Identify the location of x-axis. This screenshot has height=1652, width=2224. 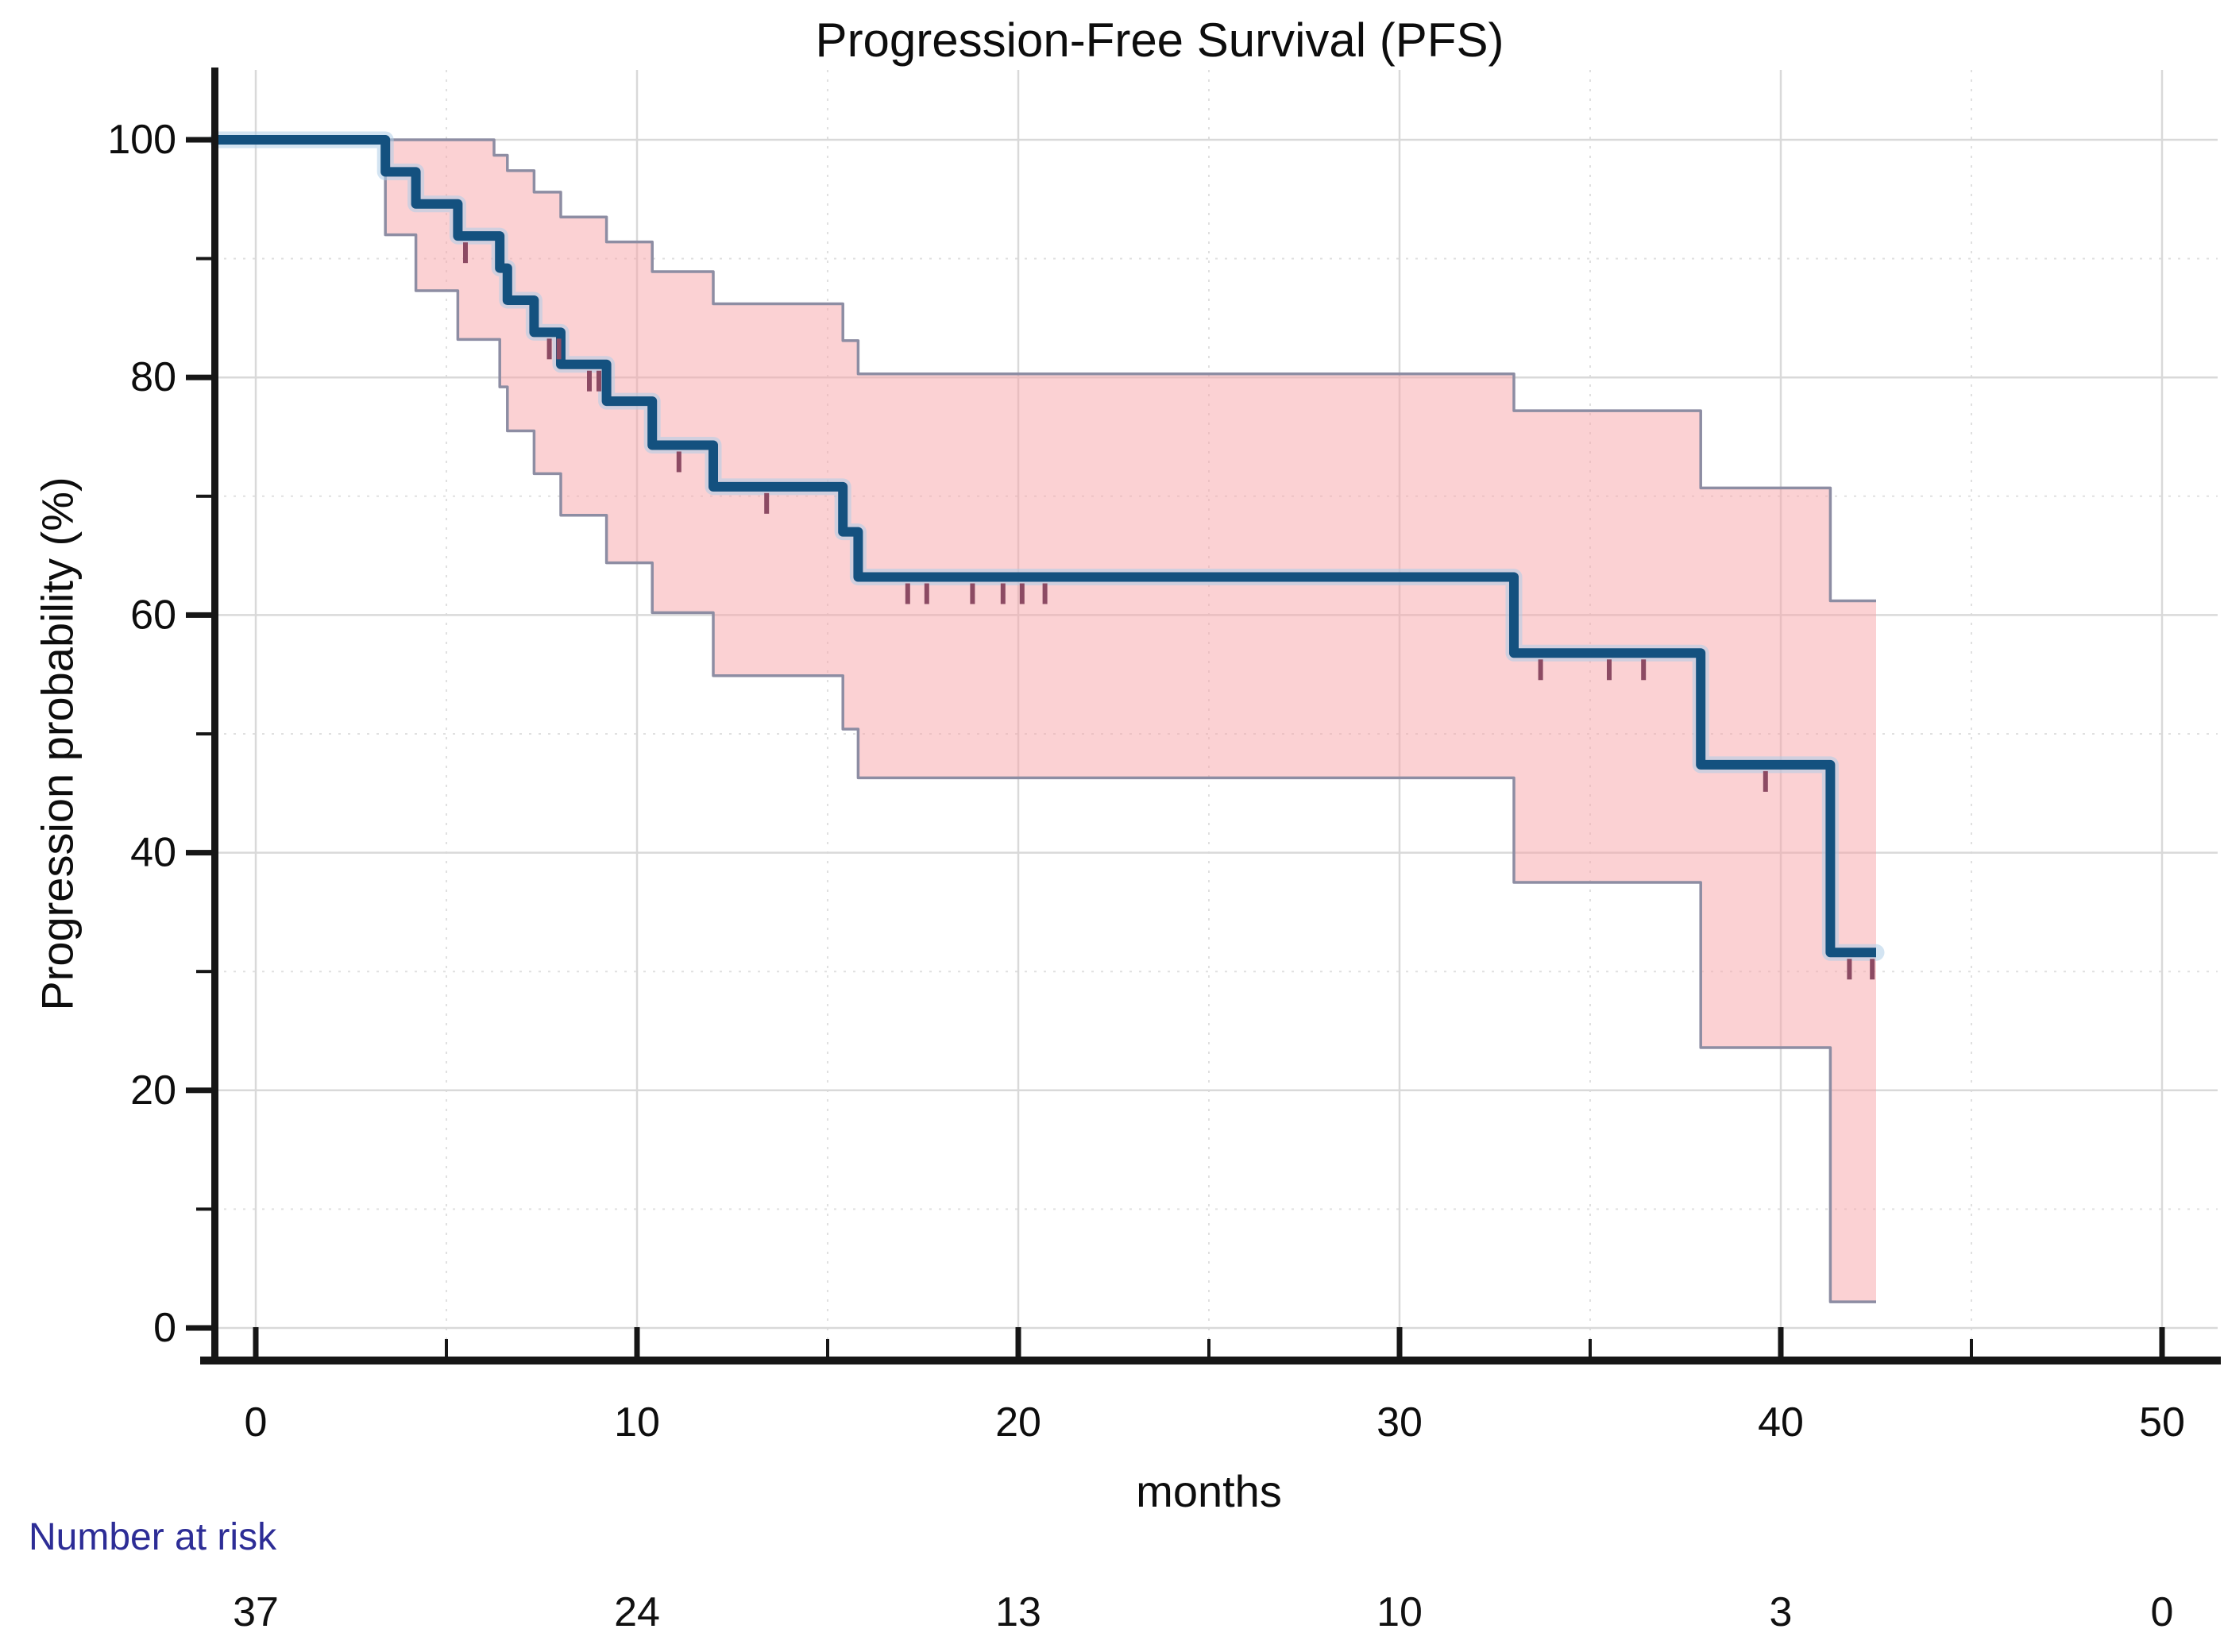
(1210, 1360).